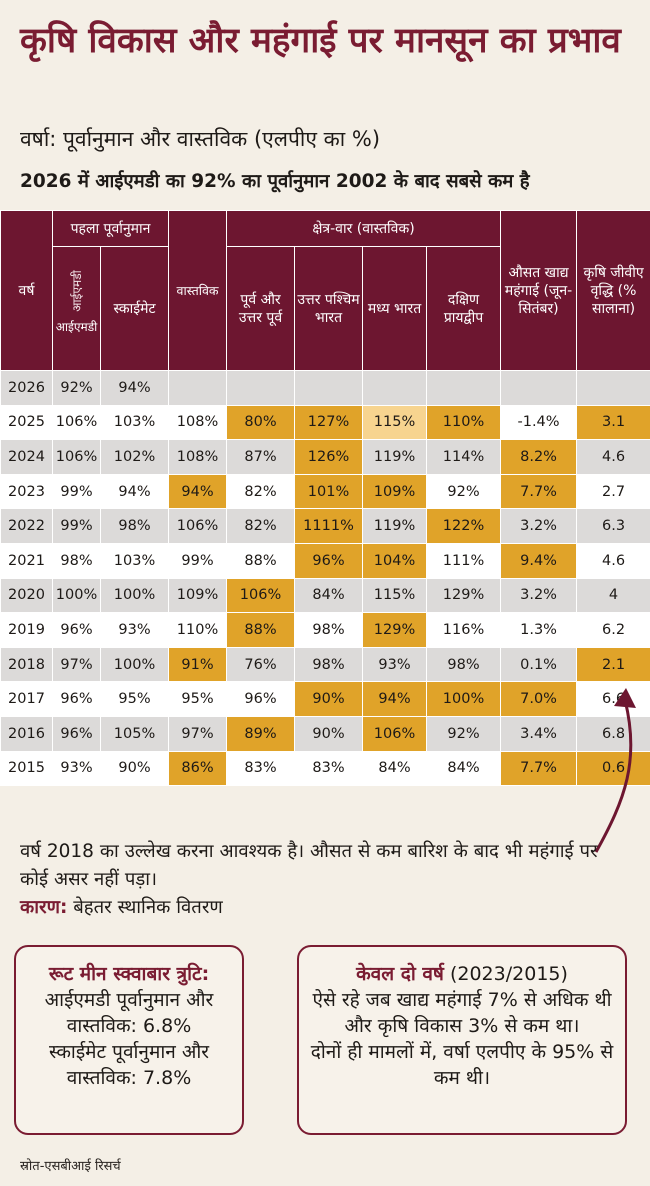 The width and height of the screenshot is (650, 1186). What do you see at coordinates (198, 630) in the screenshot?
I see `cell-actual: 110%` at bounding box center [198, 630].